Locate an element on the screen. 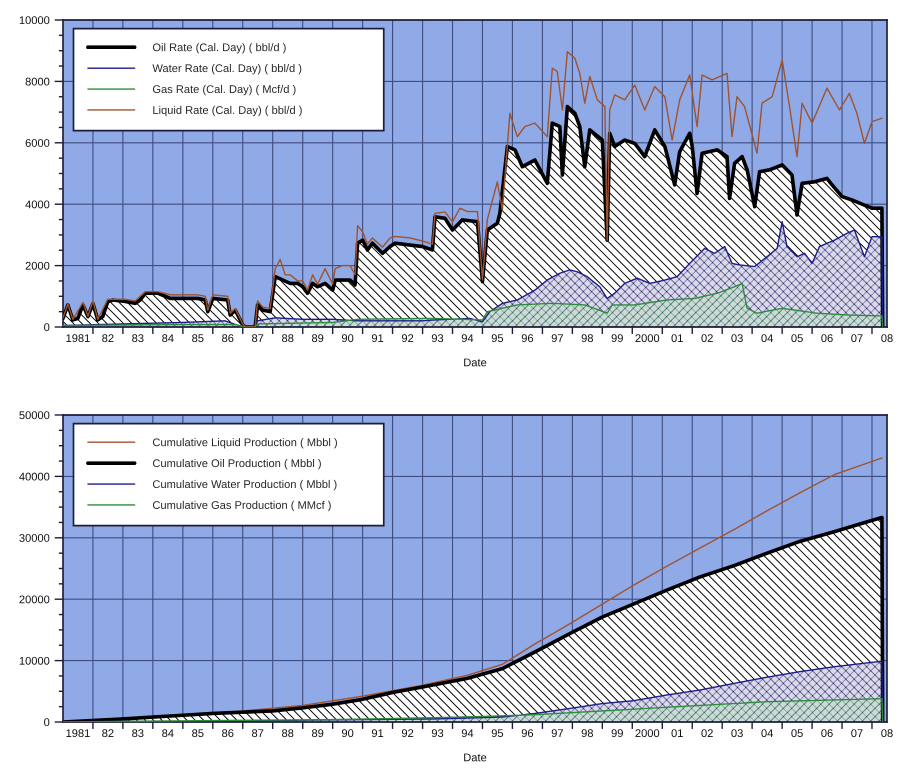 This screenshot has height=776, width=900. y-tick-label: 20000 is located at coordinates (34, 599).